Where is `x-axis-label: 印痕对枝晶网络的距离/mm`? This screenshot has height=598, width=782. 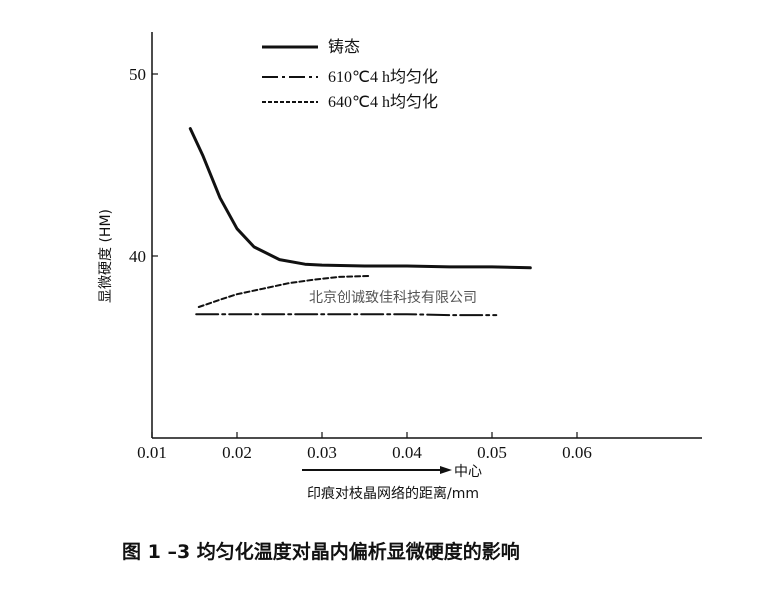
x-axis-label: 印痕对枝晶网络的距离/mm is located at coordinates (393, 493).